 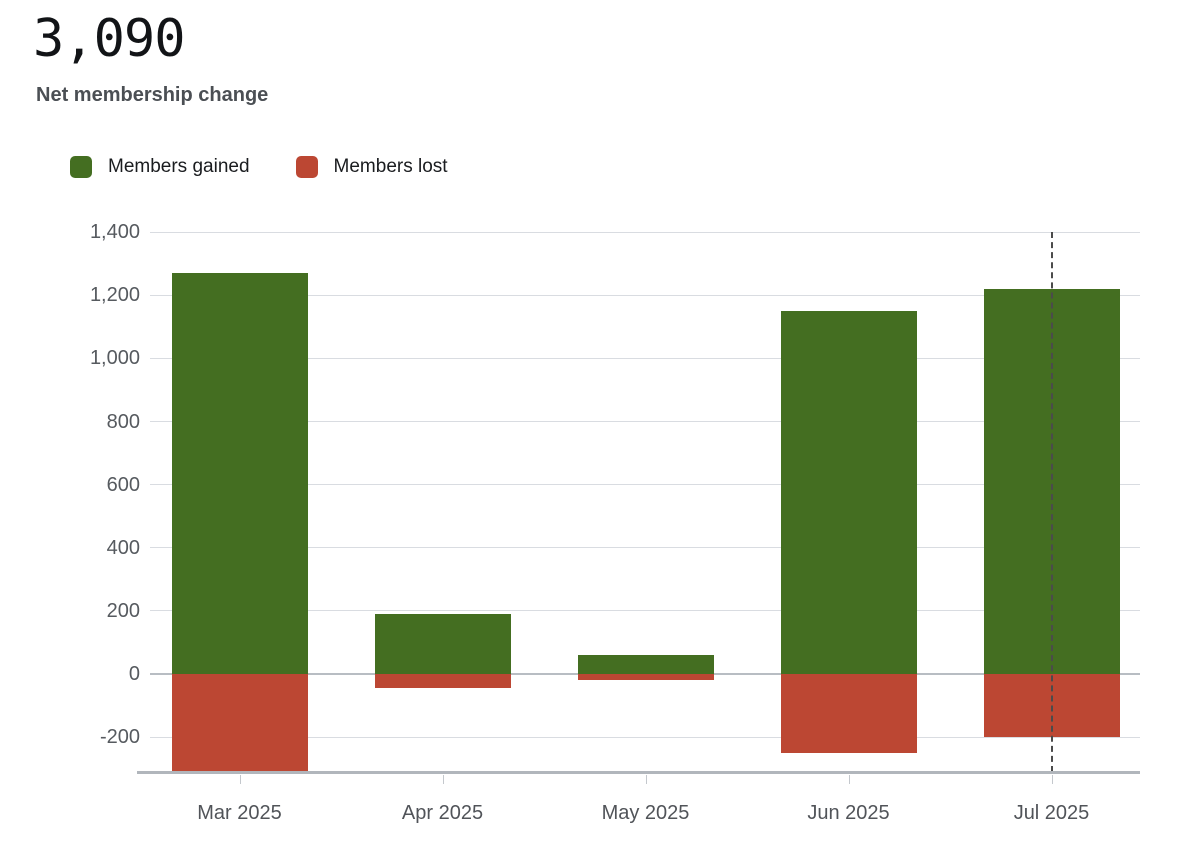 What do you see at coordinates (239, 723) in the screenshot?
I see `bar-mar-2025-lost` at bounding box center [239, 723].